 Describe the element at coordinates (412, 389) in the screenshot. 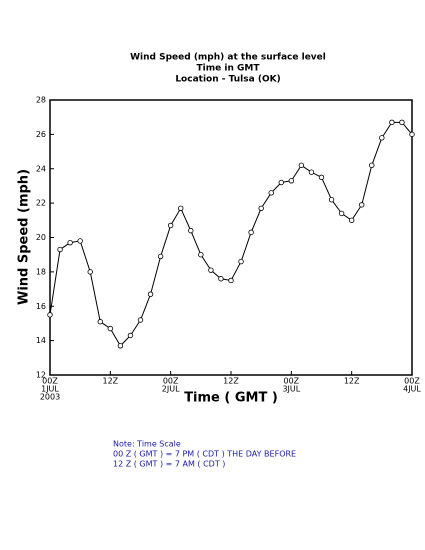

I see `x-date-label: 4JUL` at that location.